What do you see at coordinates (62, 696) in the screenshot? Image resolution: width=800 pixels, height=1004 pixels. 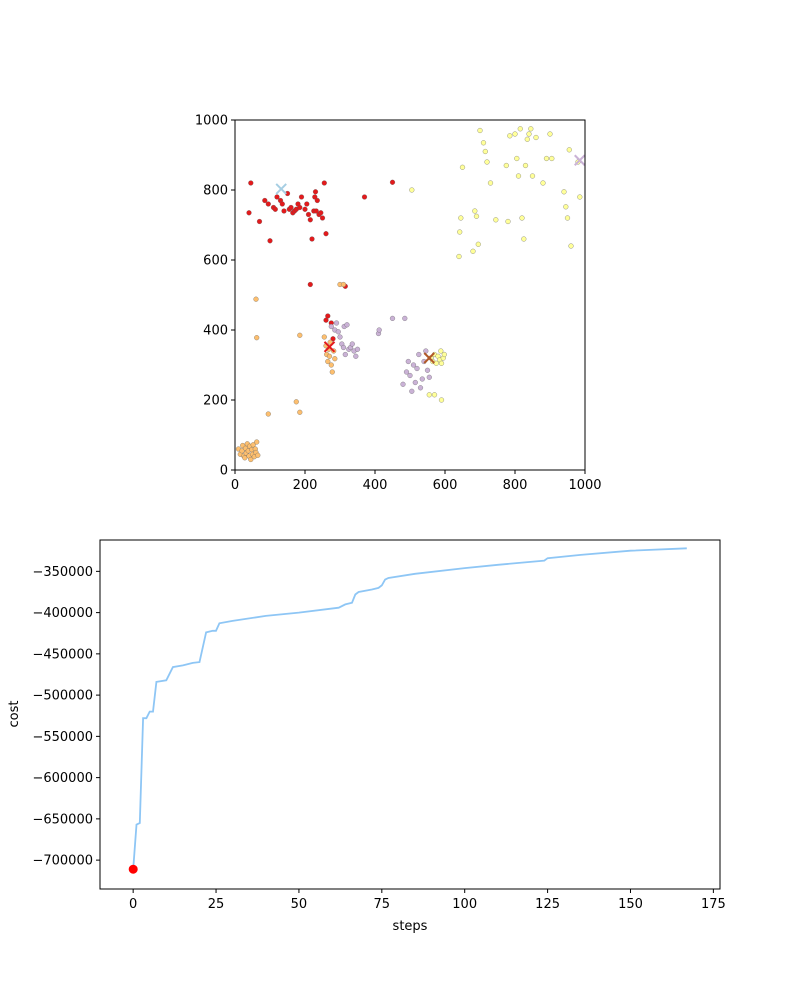 I see `line-y-tick-label: −500000` at bounding box center [62, 696].